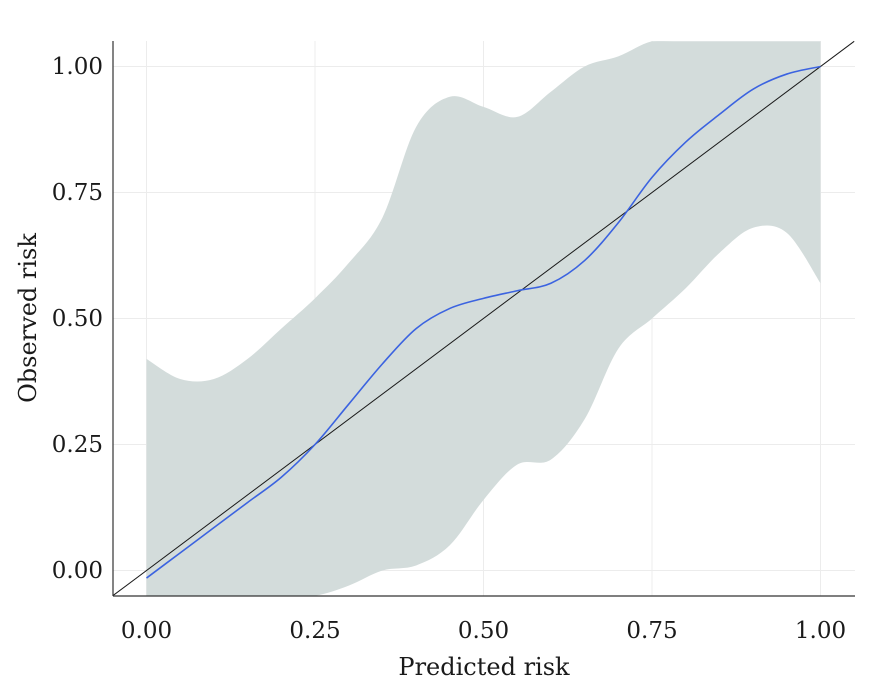 The height and width of the screenshot is (686, 873). Describe the element at coordinates (77, 445) in the screenshot. I see `y-tick-label: 0.25` at that location.